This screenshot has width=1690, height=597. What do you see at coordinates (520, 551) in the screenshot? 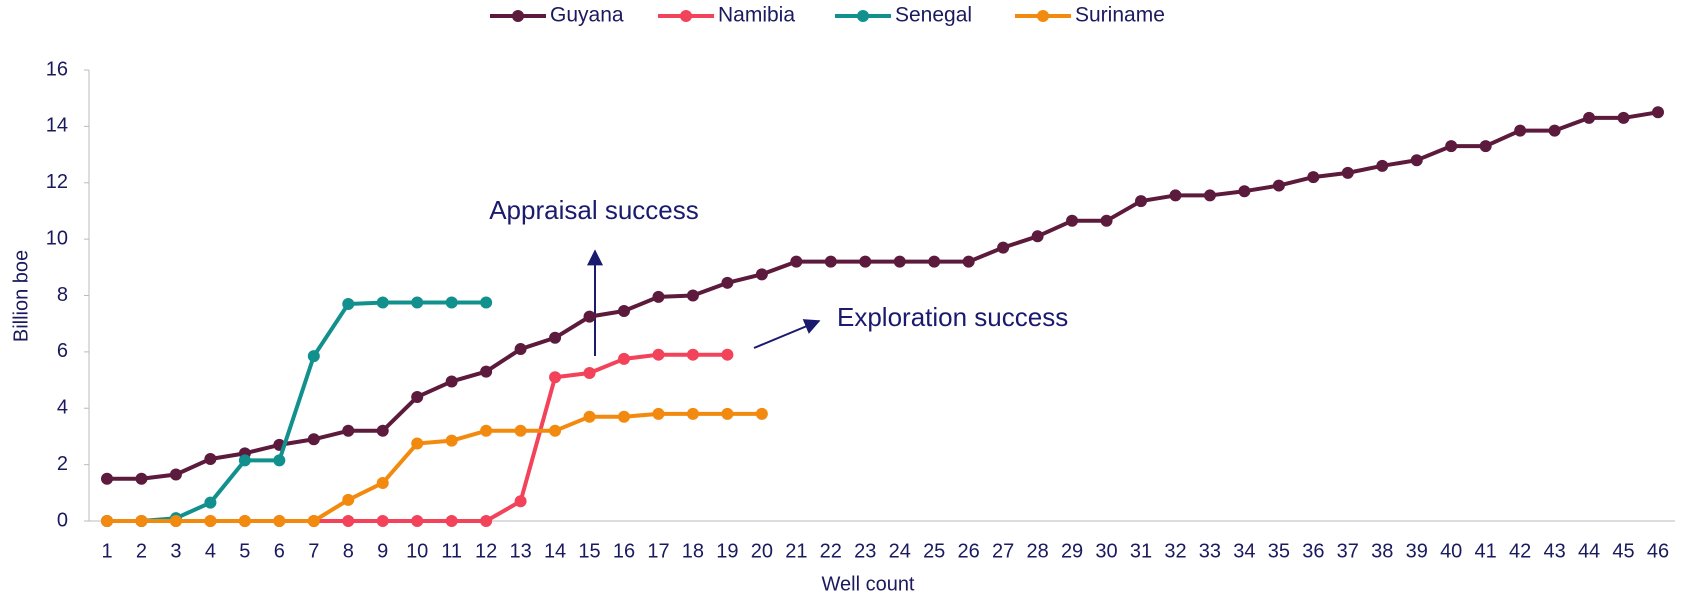
I see `x-tick-label: 13` at bounding box center [520, 551].